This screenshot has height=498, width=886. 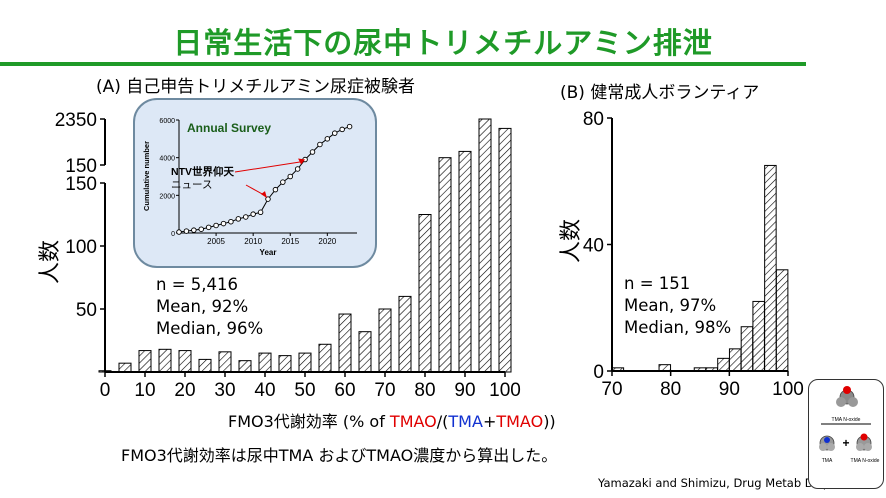 I want to click on stats-panel-b: n = 151 Mean, 97% Median, 98%, so click(x=677, y=306).